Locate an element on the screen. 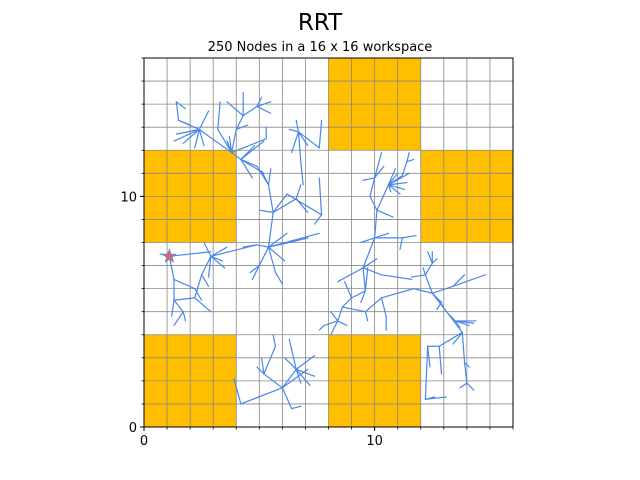  start-marker-star is located at coordinates (169, 255).